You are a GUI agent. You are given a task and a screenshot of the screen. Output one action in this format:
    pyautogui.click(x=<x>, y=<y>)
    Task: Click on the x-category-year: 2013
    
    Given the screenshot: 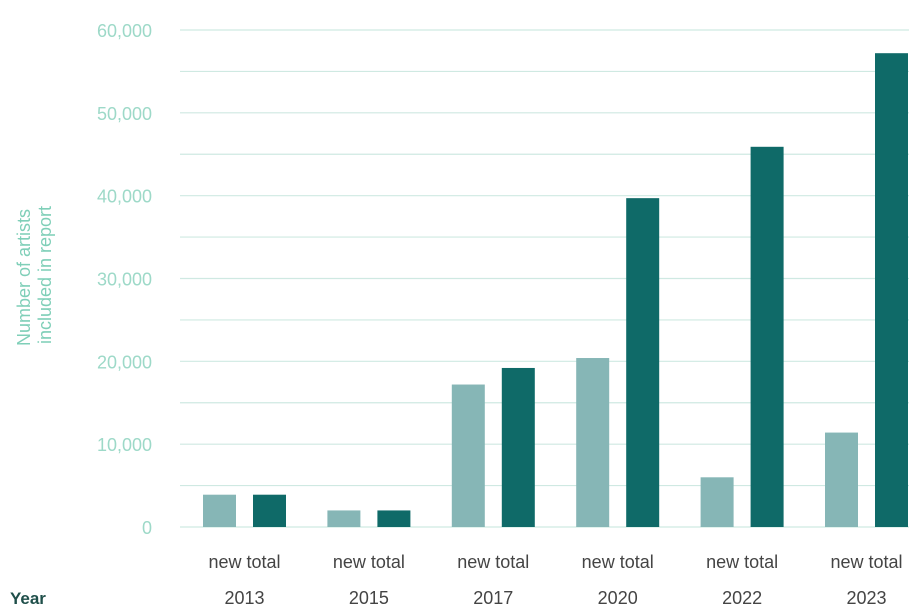 What is the action you would take?
    pyautogui.click(x=244, y=598)
    